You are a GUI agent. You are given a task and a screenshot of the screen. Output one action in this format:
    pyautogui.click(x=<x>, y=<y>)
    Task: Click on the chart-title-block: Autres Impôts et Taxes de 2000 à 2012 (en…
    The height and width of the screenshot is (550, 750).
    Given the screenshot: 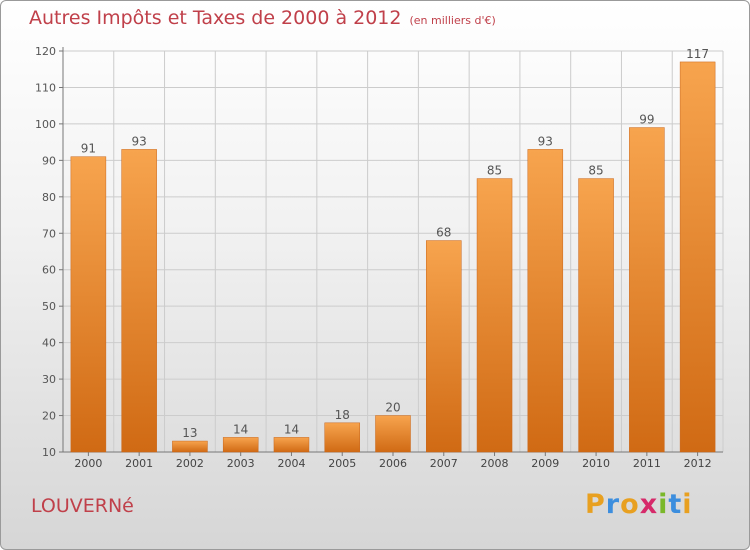 What is the action you would take?
    pyautogui.click(x=262, y=18)
    